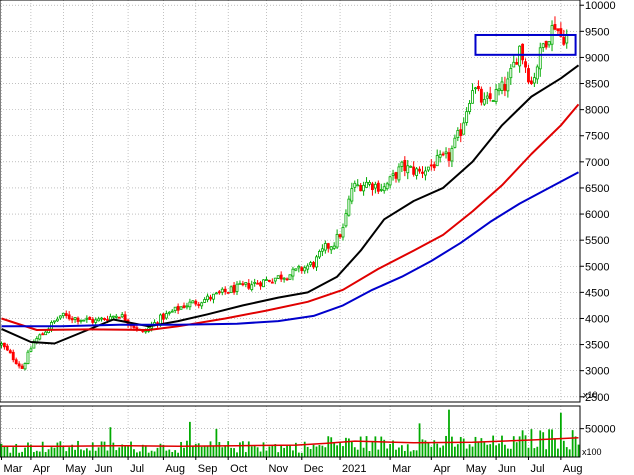  Describe the element at coordinates (441, 469) in the screenshot. I see `time-tick-label: Apr` at that location.